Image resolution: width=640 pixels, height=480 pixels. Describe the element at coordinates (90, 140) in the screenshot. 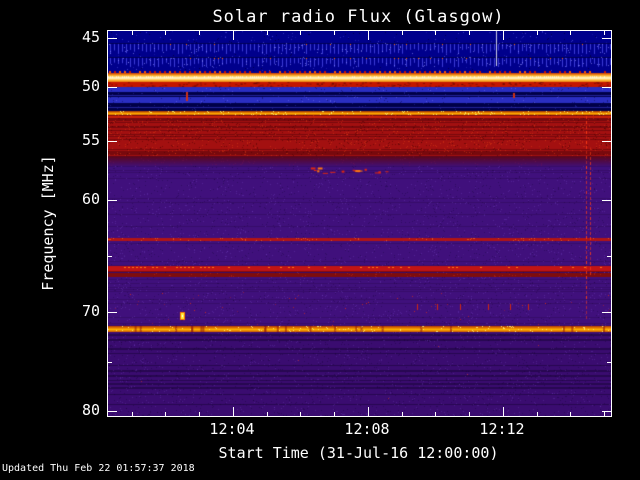

I see `y-tick-label: 55` at that location.